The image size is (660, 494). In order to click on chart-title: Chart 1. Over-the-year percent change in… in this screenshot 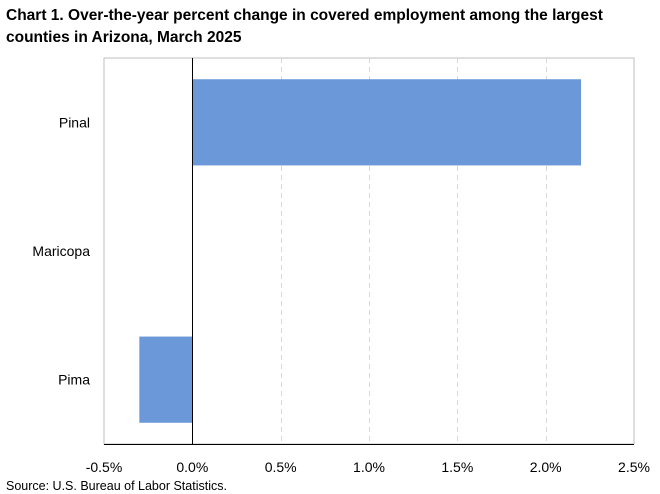, I will do `click(304, 26)`.